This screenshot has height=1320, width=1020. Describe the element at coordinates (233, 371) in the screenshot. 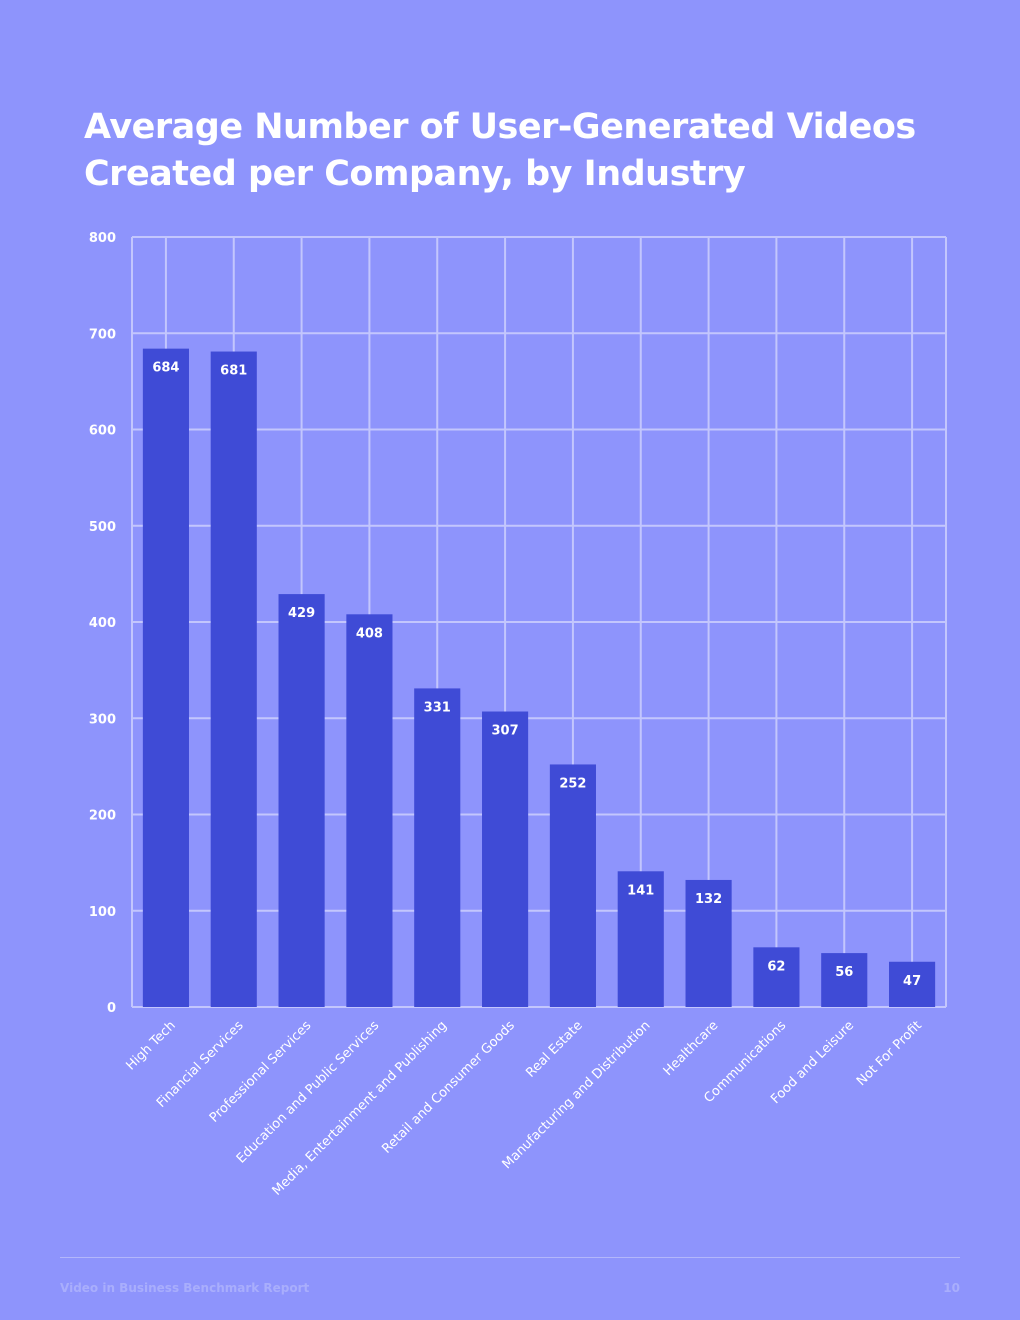

I see `bar-value-label: 681` at that location.